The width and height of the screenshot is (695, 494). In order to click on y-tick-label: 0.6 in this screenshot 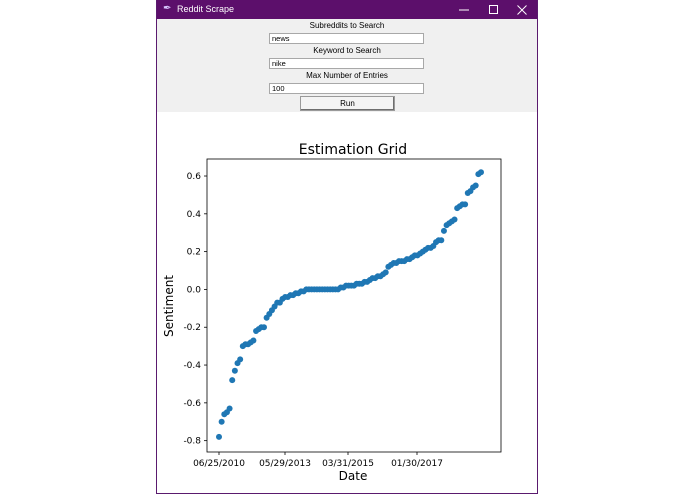, I will do `click(194, 177)`.